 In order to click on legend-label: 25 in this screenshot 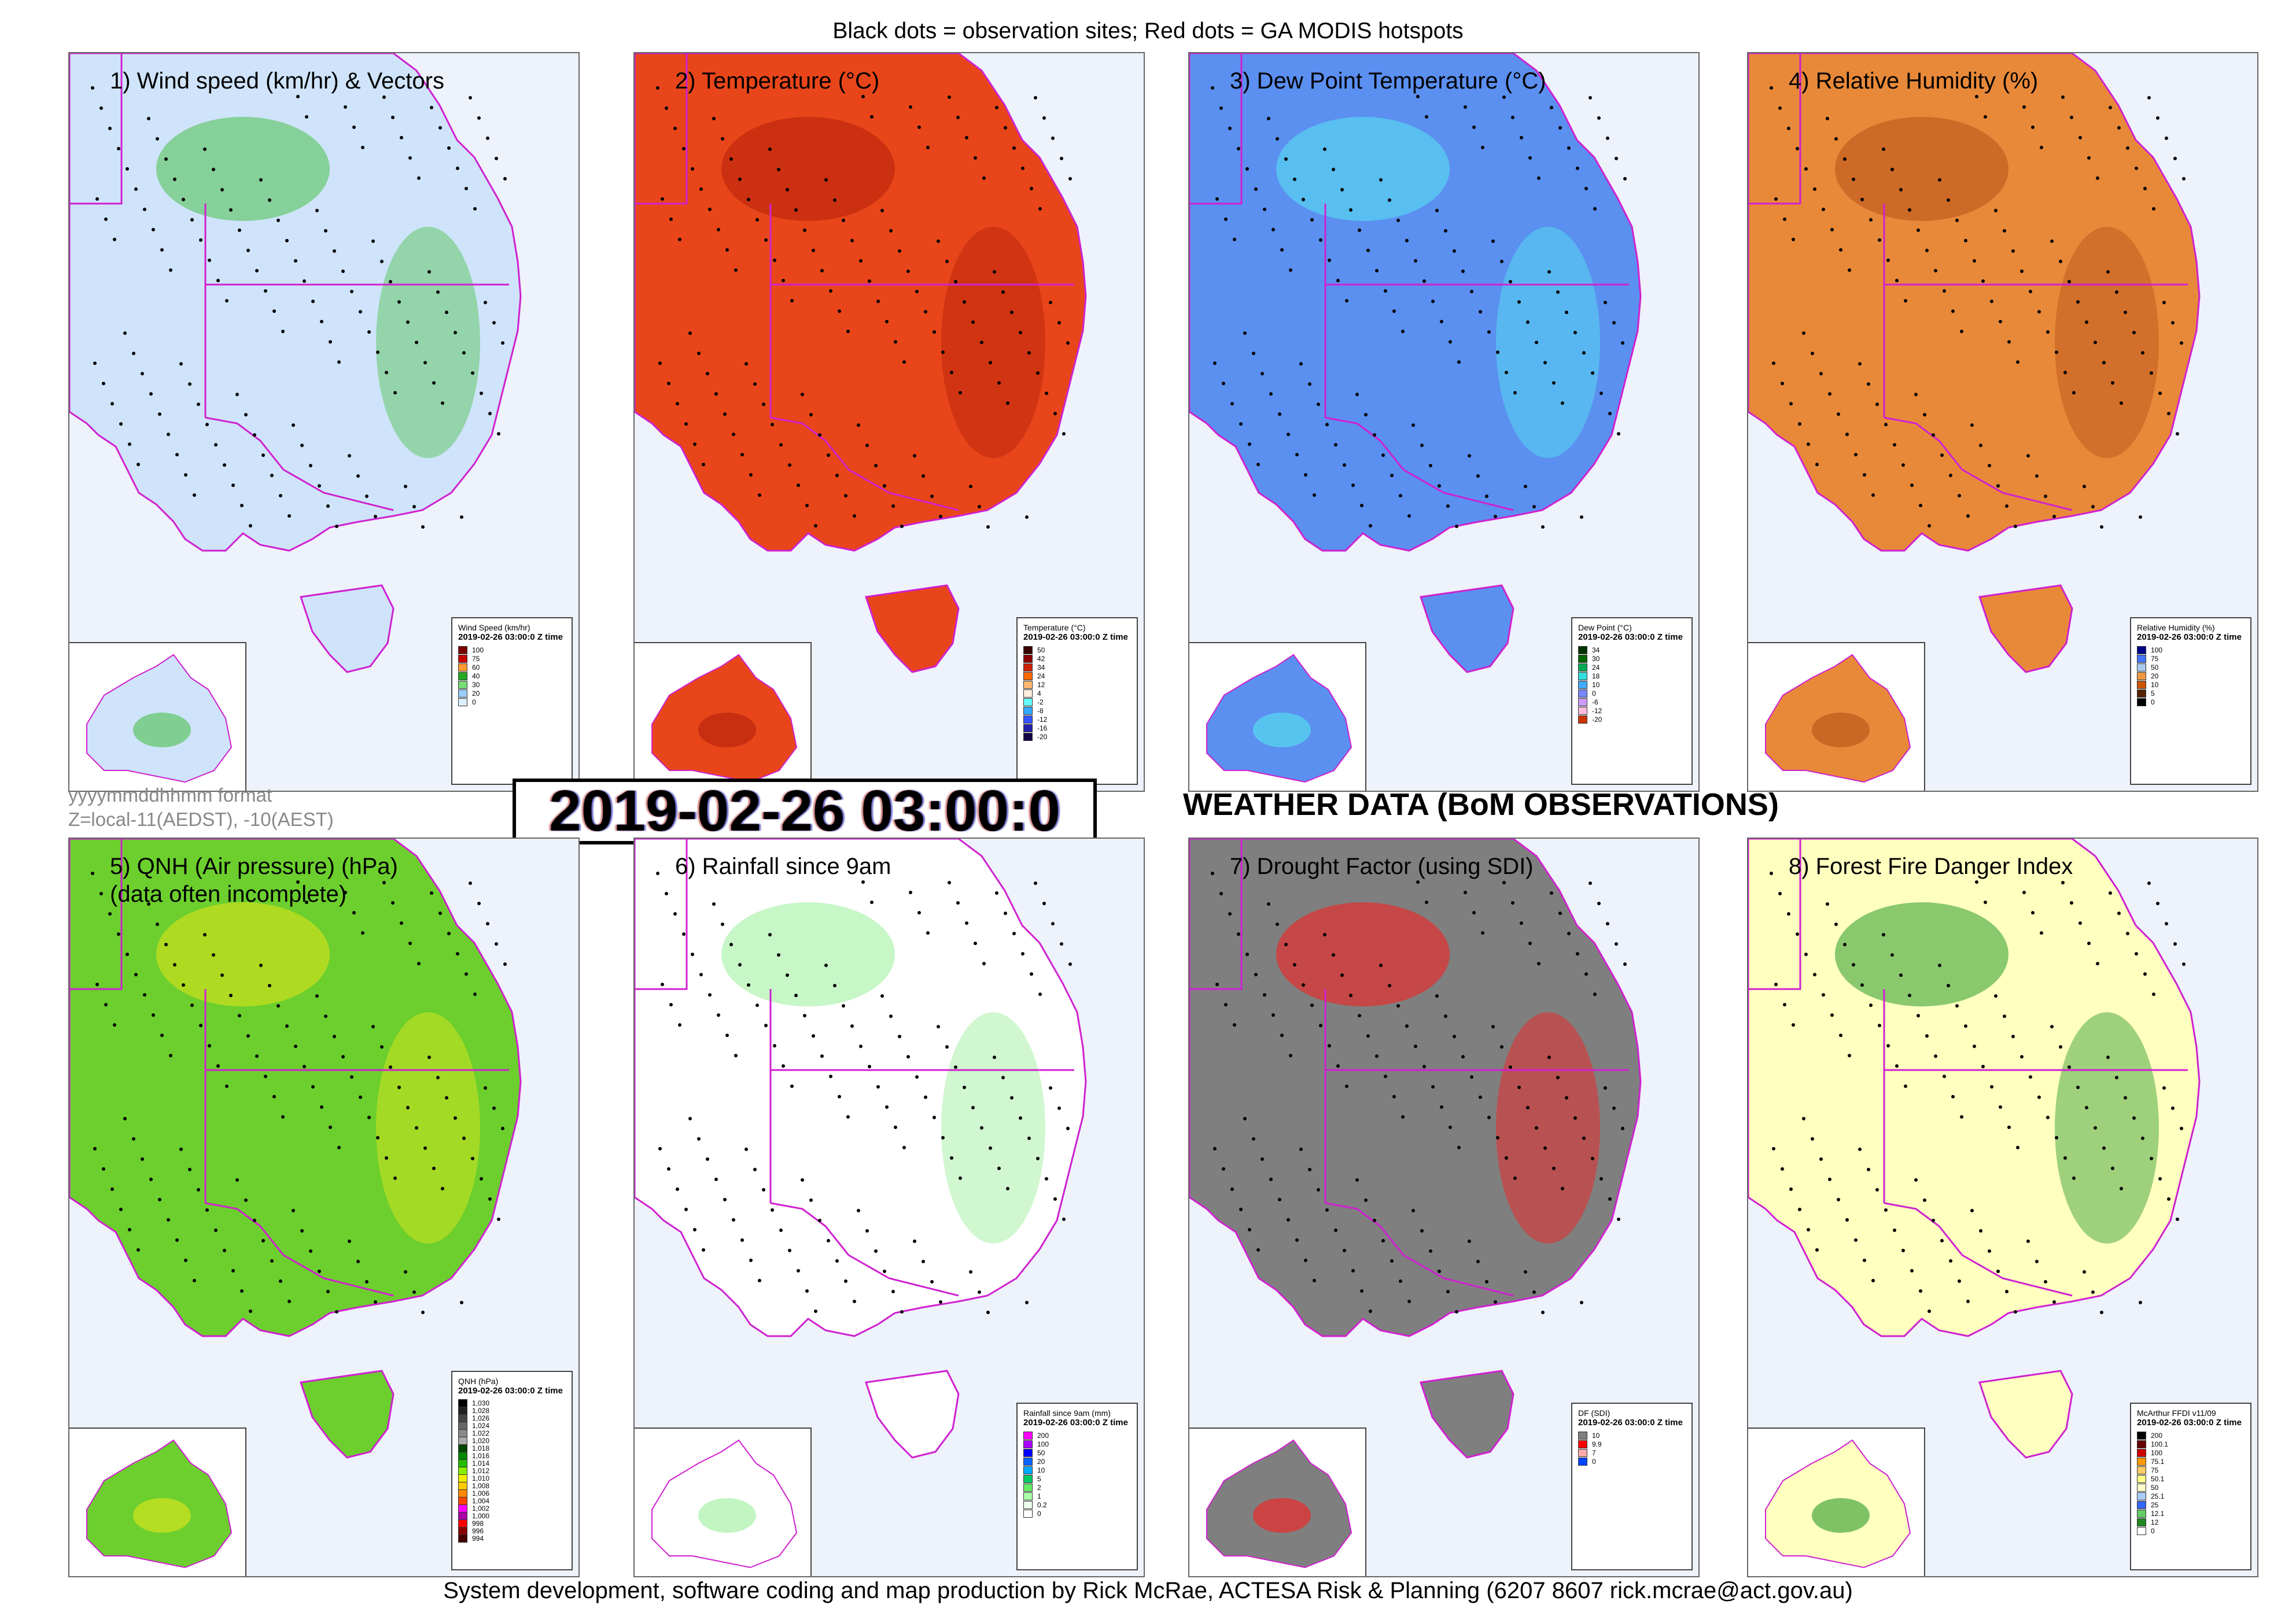, I will do `click(2155, 1504)`.